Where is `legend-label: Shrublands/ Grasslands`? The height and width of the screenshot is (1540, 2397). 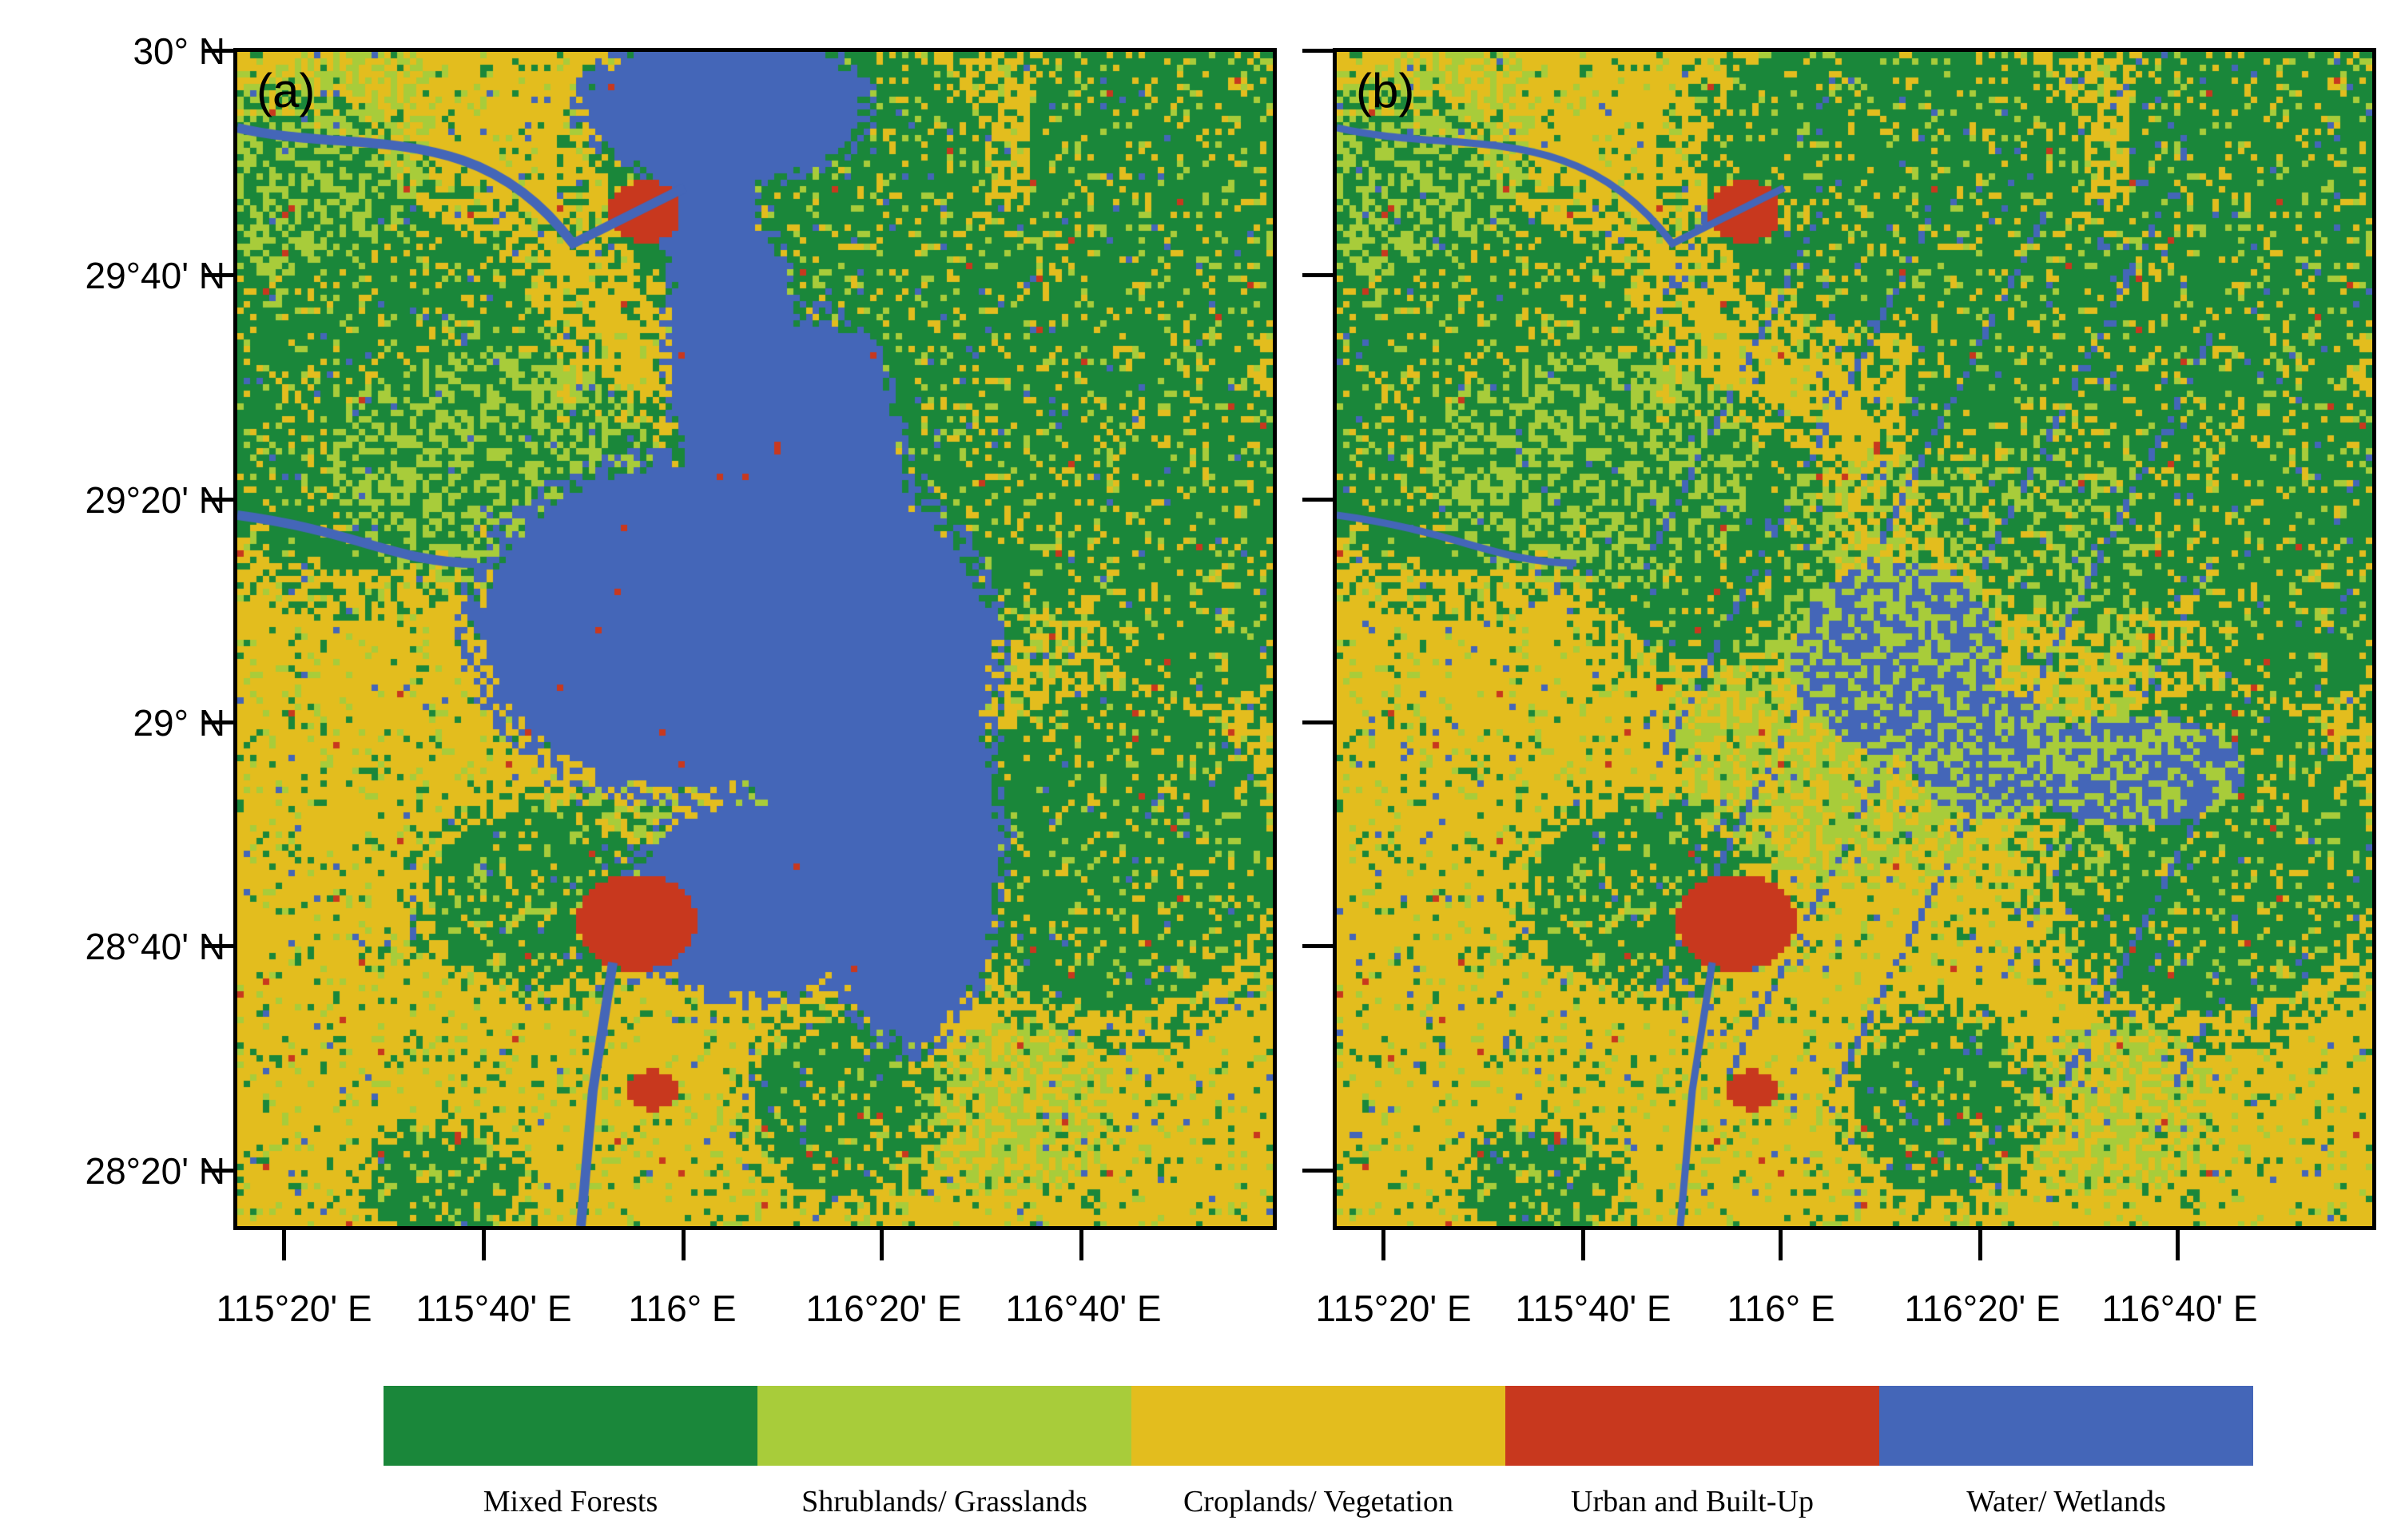 legend-label: Shrublands/ Grasslands is located at coordinates (944, 1501).